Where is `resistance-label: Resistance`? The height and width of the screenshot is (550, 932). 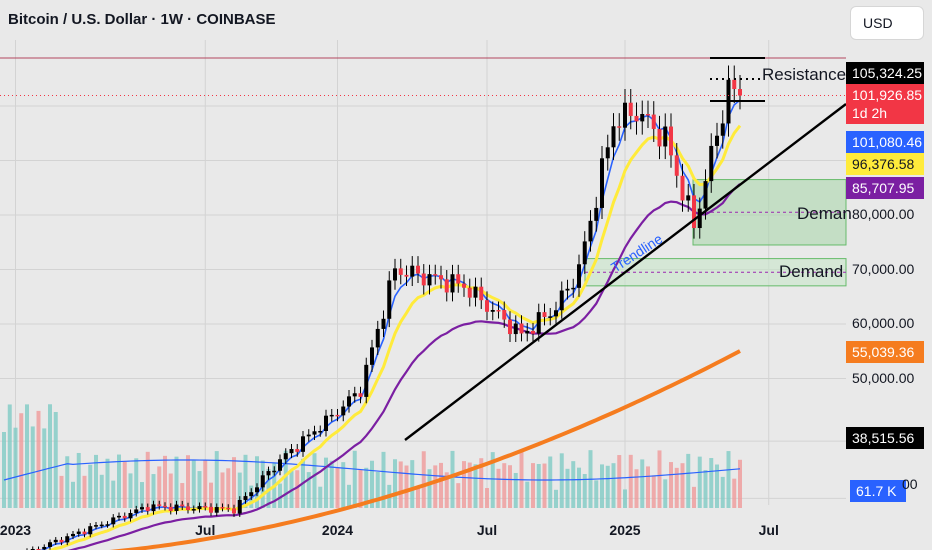 resistance-label: Resistance is located at coordinates (804, 74).